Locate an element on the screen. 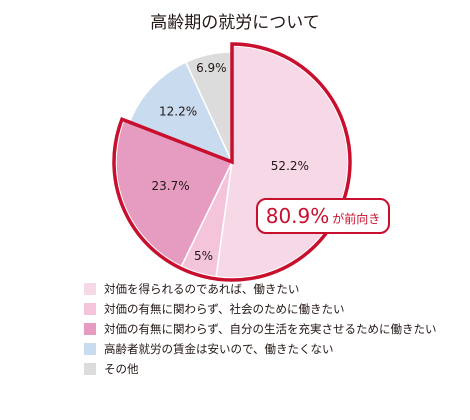 This screenshot has width=470, height=420. legend-label: その他 is located at coordinates (121, 369).